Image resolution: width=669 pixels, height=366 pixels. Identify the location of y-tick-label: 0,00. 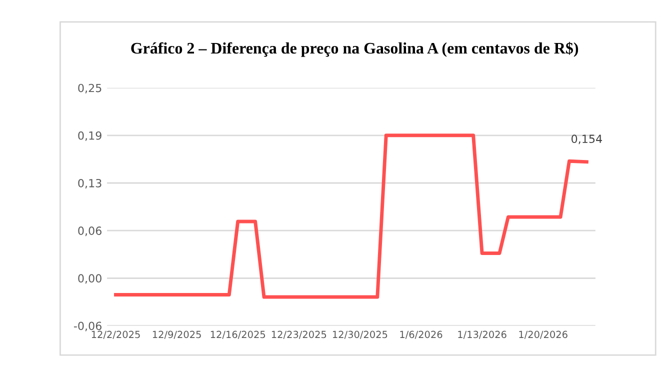
(90, 279).